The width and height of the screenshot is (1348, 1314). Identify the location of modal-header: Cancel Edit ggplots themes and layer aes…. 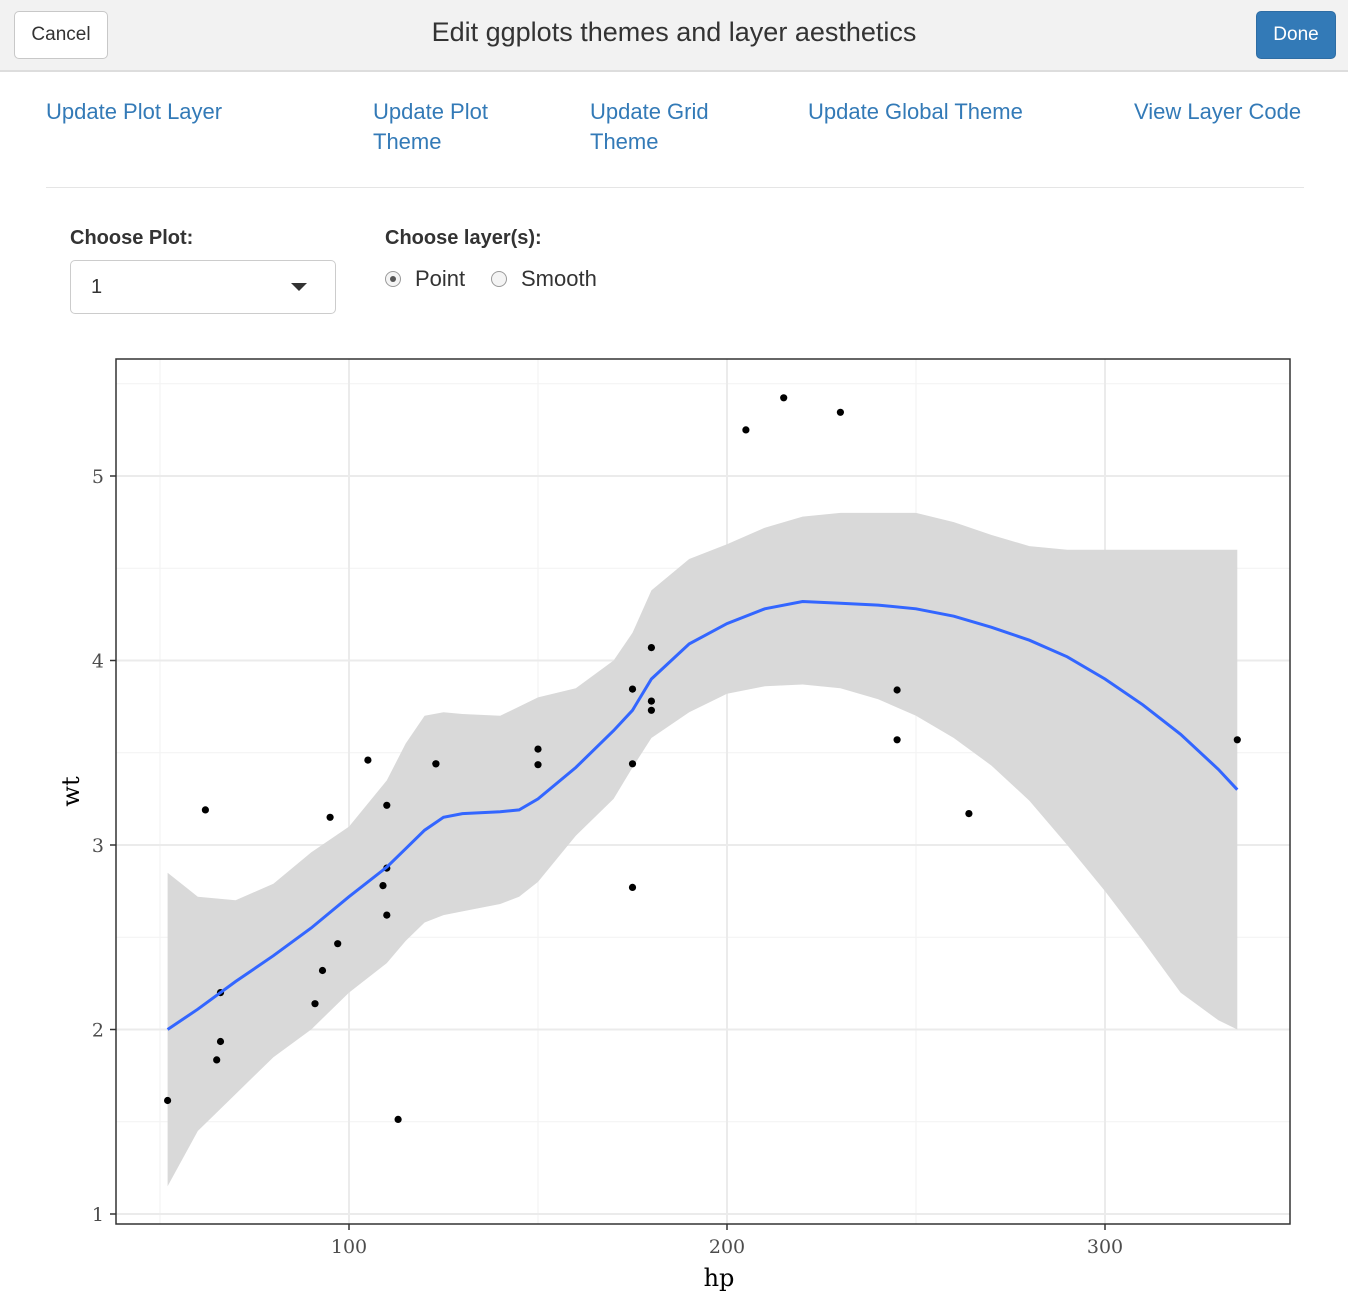
(674, 36).